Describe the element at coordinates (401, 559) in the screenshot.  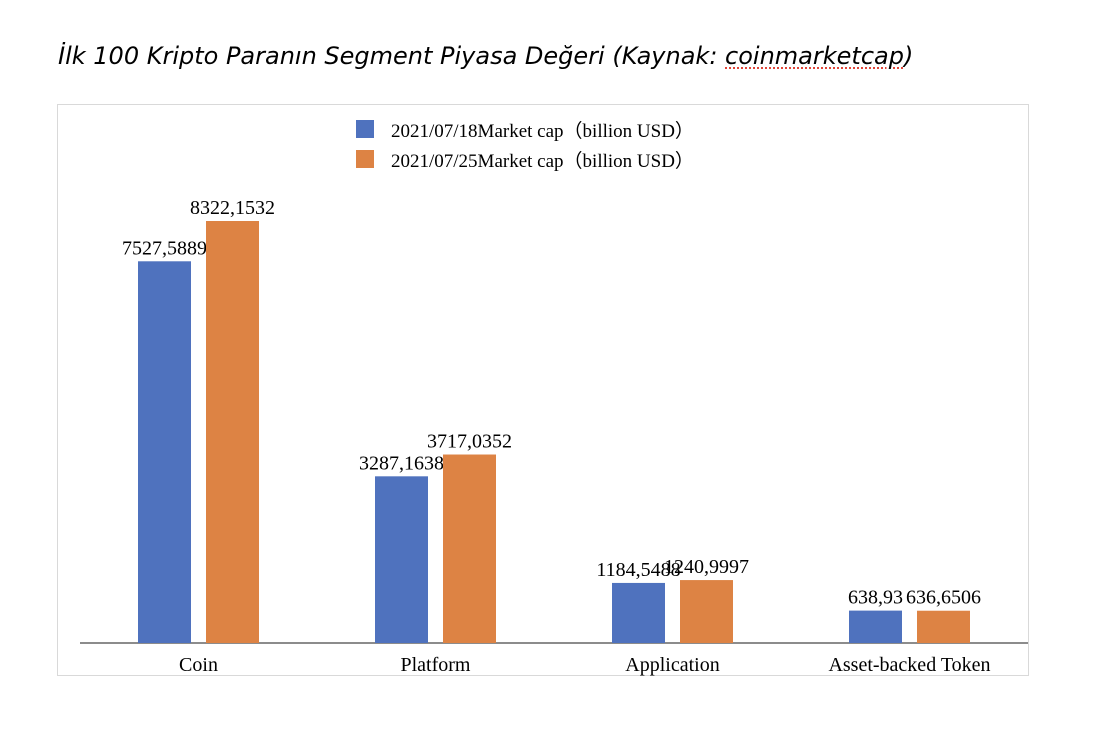
I see `bar-series-1-platform` at that location.